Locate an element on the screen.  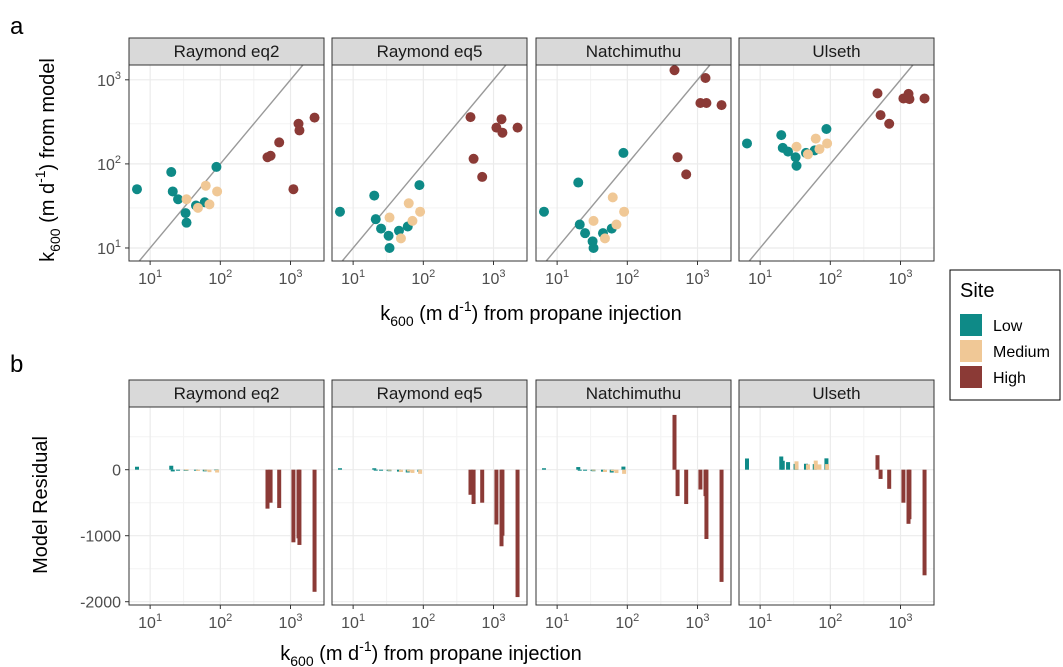
strip-a-natchimuthu is located at coordinates (633, 51).